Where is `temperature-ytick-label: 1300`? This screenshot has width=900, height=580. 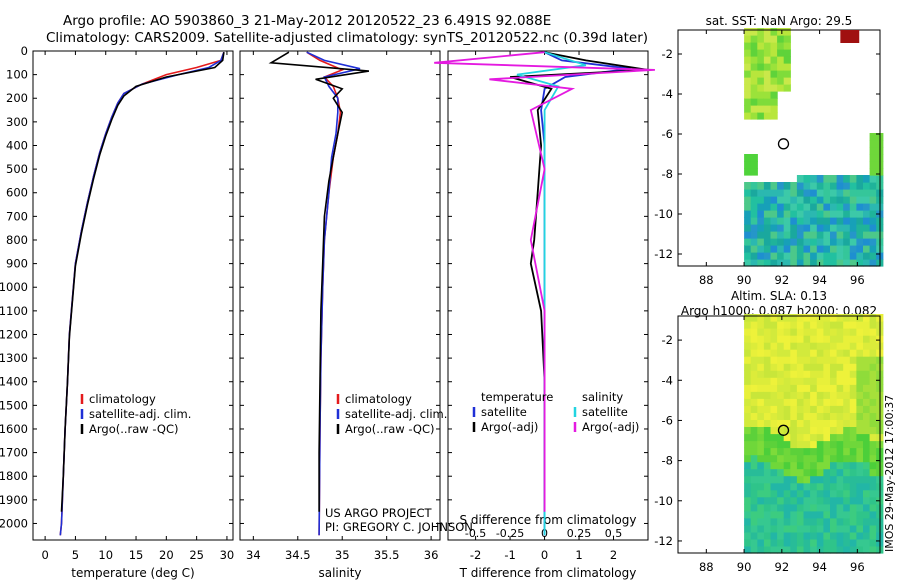
temperature-ytick-label: 1300 is located at coordinates (14, 358).